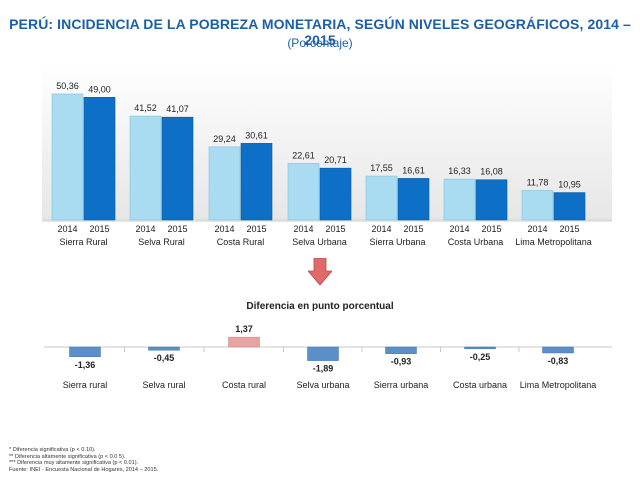 The image size is (640, 481). I want to click on difference-category-label: Costa urbana, so click(480, 385).